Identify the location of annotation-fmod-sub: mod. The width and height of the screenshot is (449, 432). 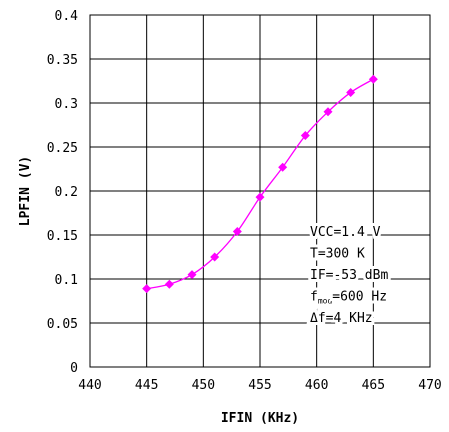
(325, 301).